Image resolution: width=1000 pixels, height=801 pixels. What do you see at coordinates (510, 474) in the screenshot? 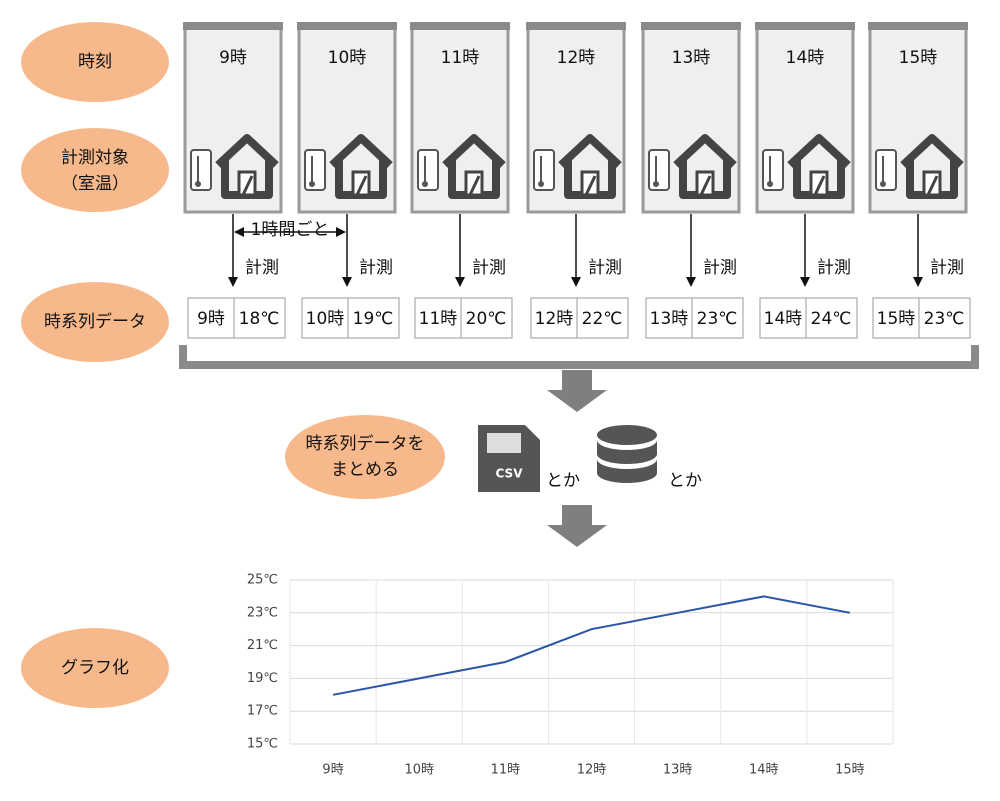
I see `file-label: CSV` at bounding box center [510, 474].